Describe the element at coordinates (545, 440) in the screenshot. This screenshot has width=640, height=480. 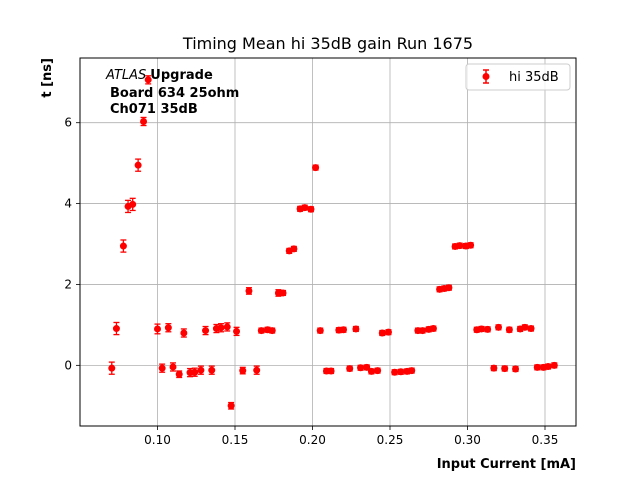
I see `x-tick-label: 0.35` at that location.